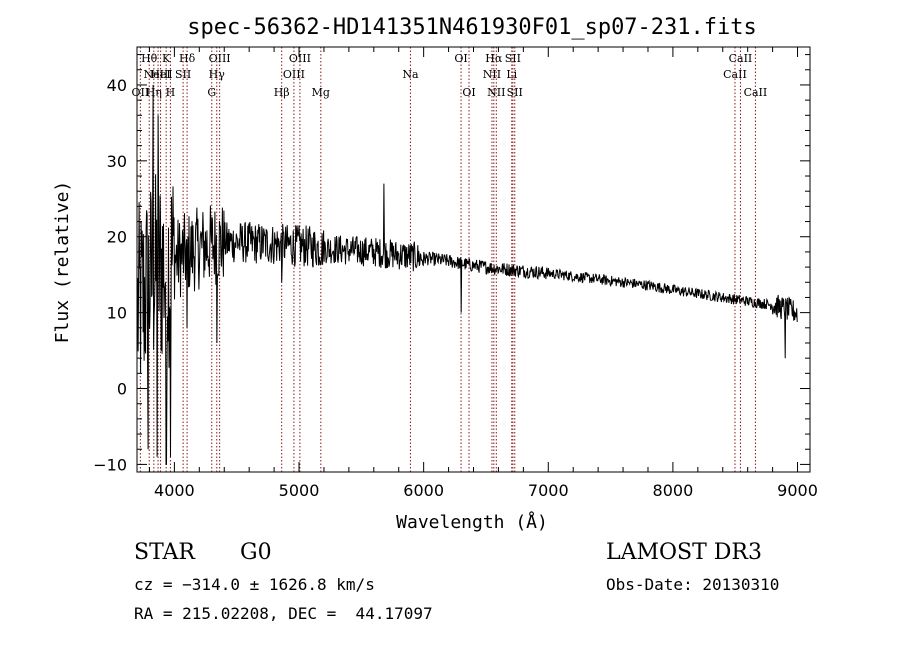 This screenshot has width=900, height=649. Describe the element at coordinates (110, 464) in the screenshot. I see `y-tick-label: −10` at that location.